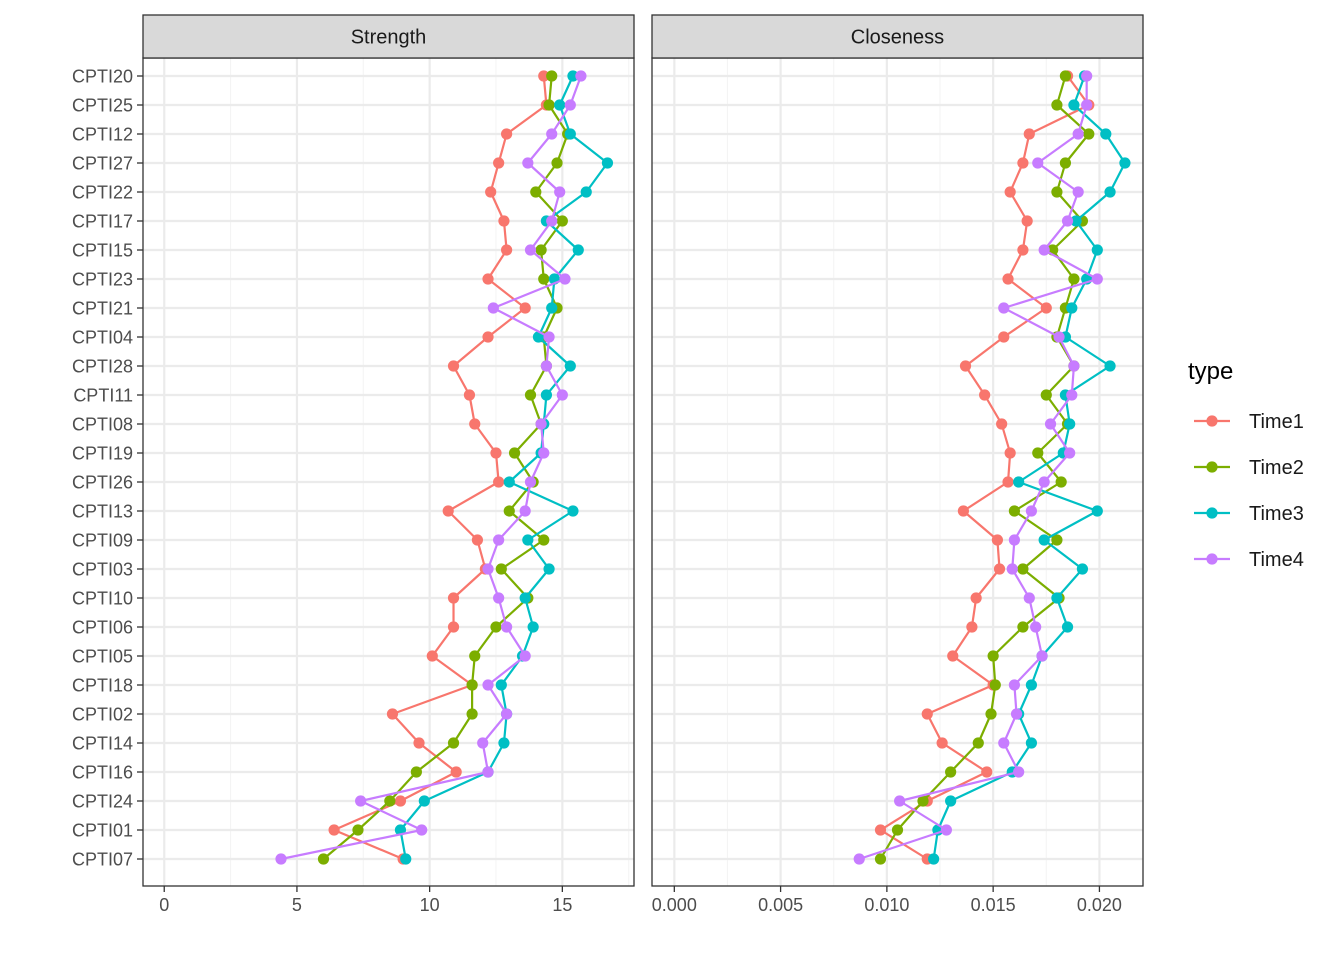 The width and height of the screenshot is (1344, 960). Describe the element at coordinates (1212, 513) in the screenshot. I see `legend-key-point` at that location.